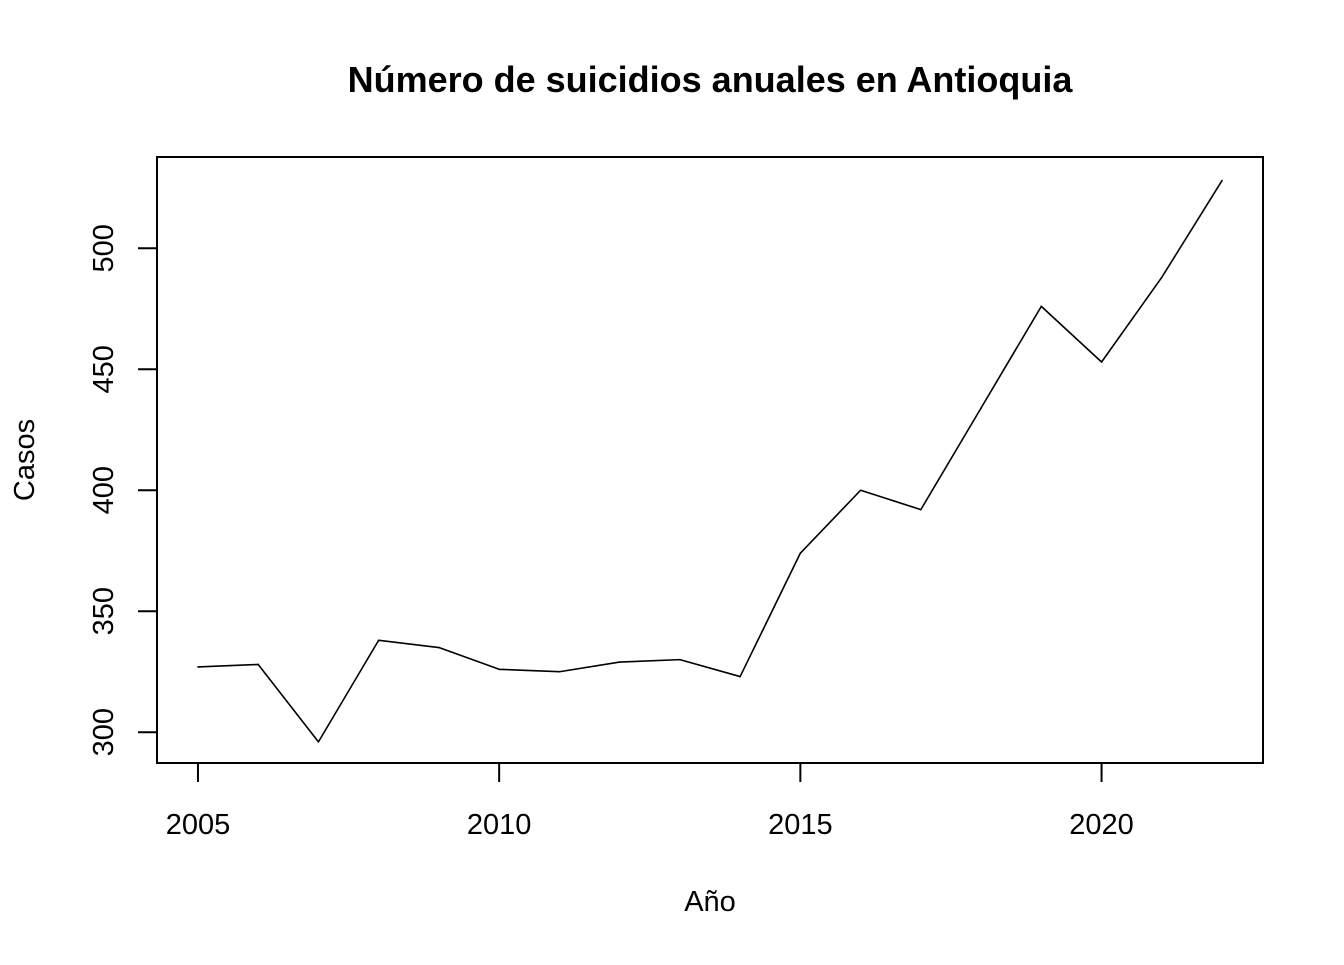  I want to click on x-axis-label: Año, so click(710, 902).